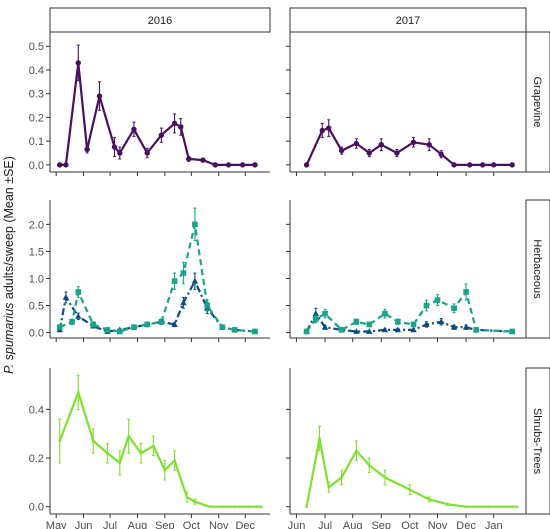 The width and height of the screenshot is (550, 529). Describe the element at coordinates (408, 20) in the screenshot. I see `strip-2017` at that location.